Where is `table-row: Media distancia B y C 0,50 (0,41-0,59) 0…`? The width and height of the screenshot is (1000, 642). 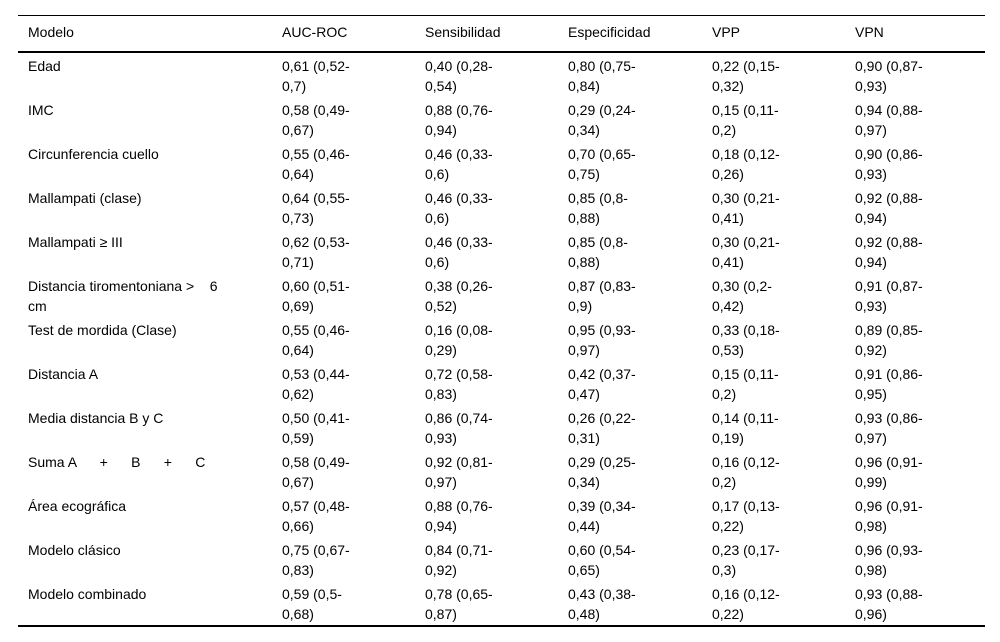 table-row: Media distancia B y C 0,50 (0,41-0,59) 0… is located at coordinates (501, 427).